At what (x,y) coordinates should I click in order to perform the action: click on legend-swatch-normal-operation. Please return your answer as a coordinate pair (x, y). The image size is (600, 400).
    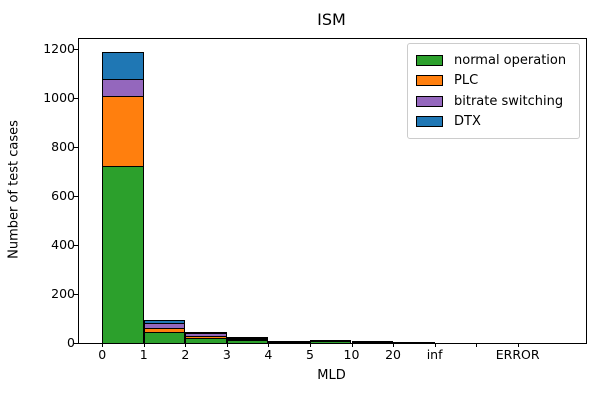
    Looking at the image, I should click on (429, 60).